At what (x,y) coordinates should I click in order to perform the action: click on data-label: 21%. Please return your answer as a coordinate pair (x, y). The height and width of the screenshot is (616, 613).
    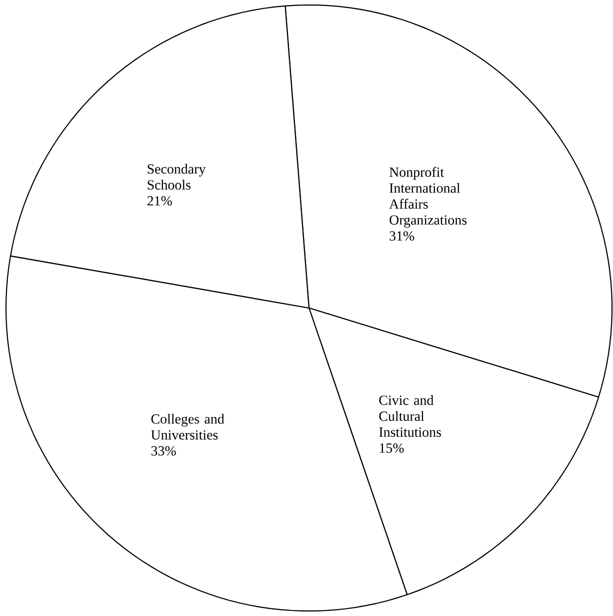
    Looking at the image, I should click on (159, 201).